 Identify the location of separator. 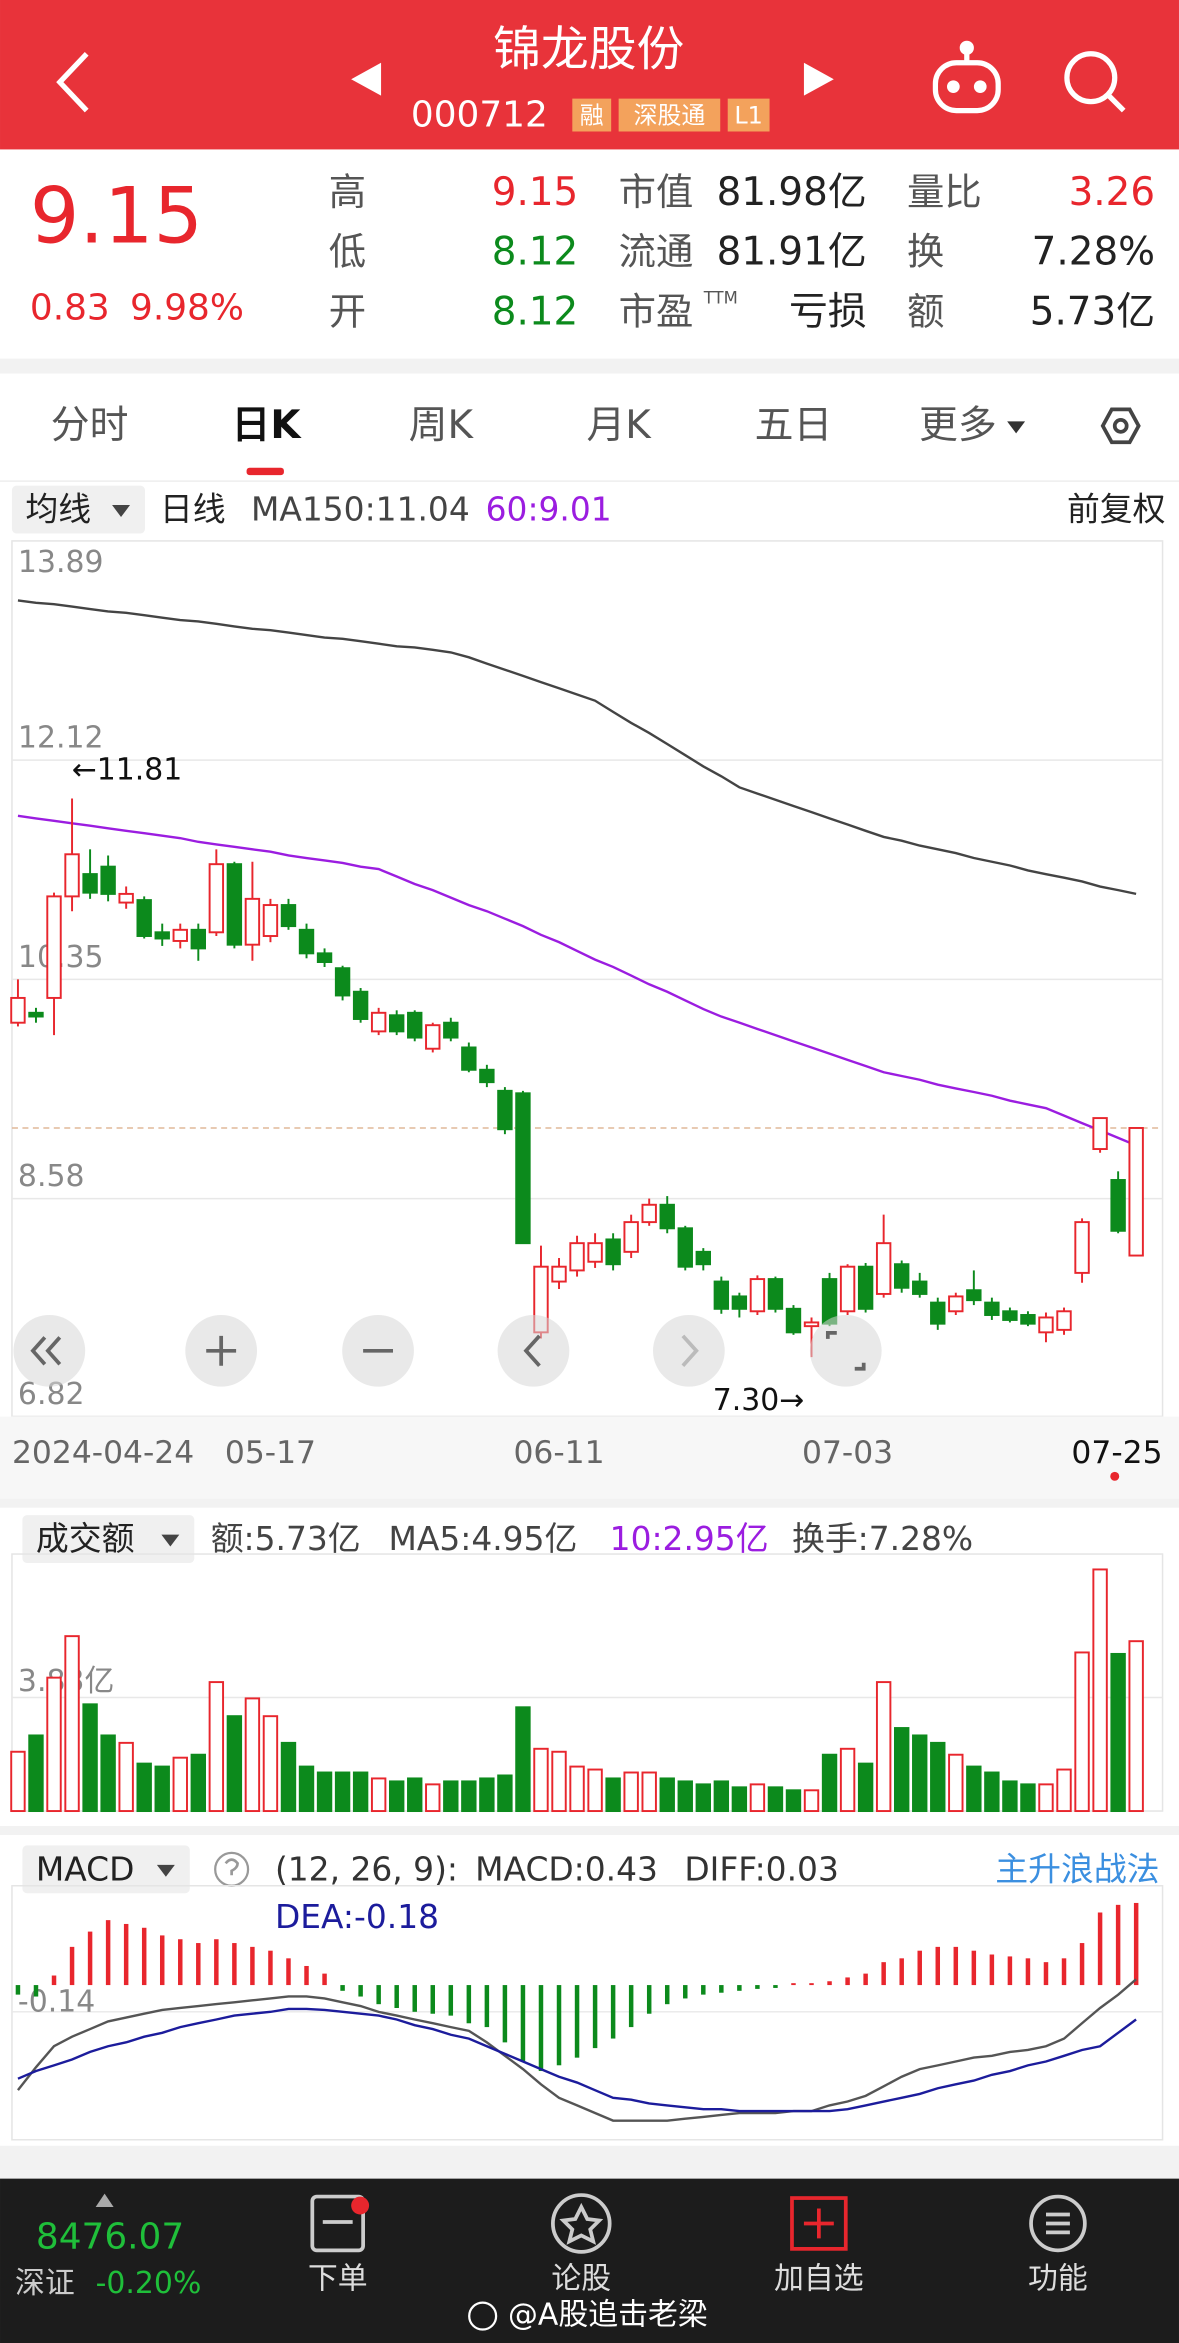
(589, 2162).